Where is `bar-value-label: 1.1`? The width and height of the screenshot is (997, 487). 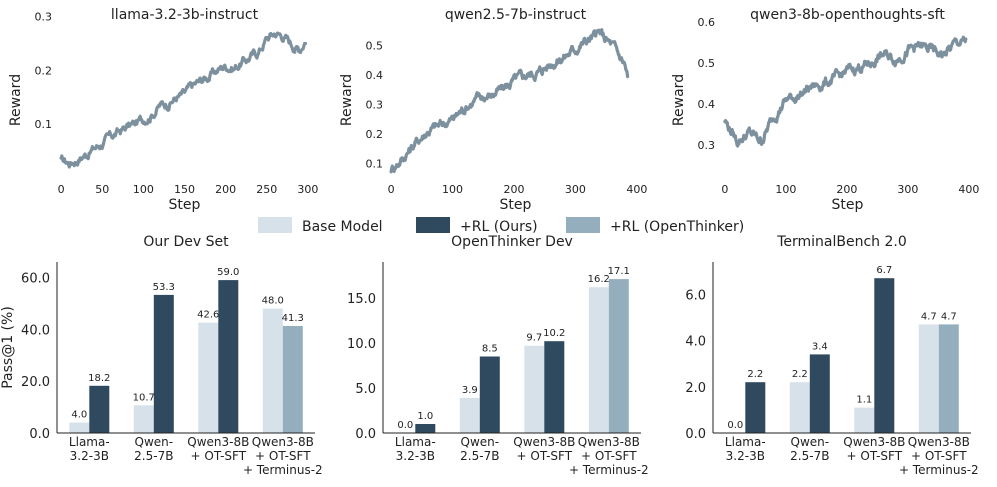
bar-value-label: 1.1 is located at coordinates (864, 400).